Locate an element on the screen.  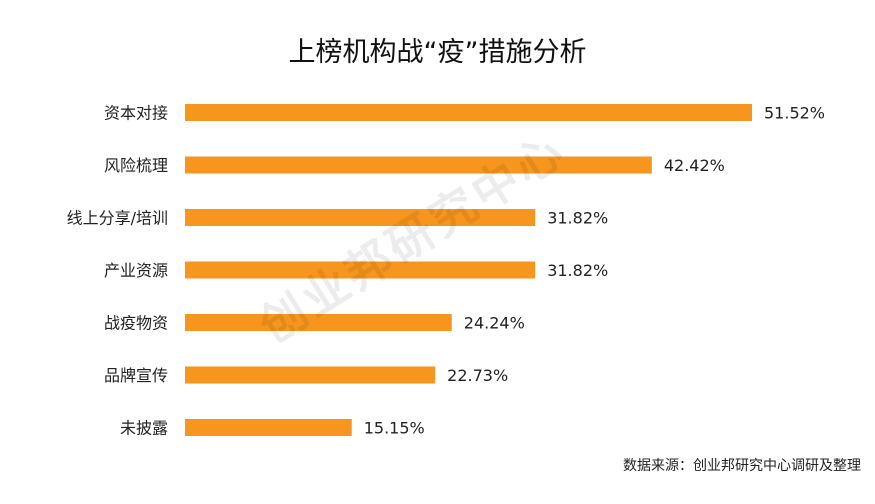
value-label: 51.52% is located at coordinates (794, 113).